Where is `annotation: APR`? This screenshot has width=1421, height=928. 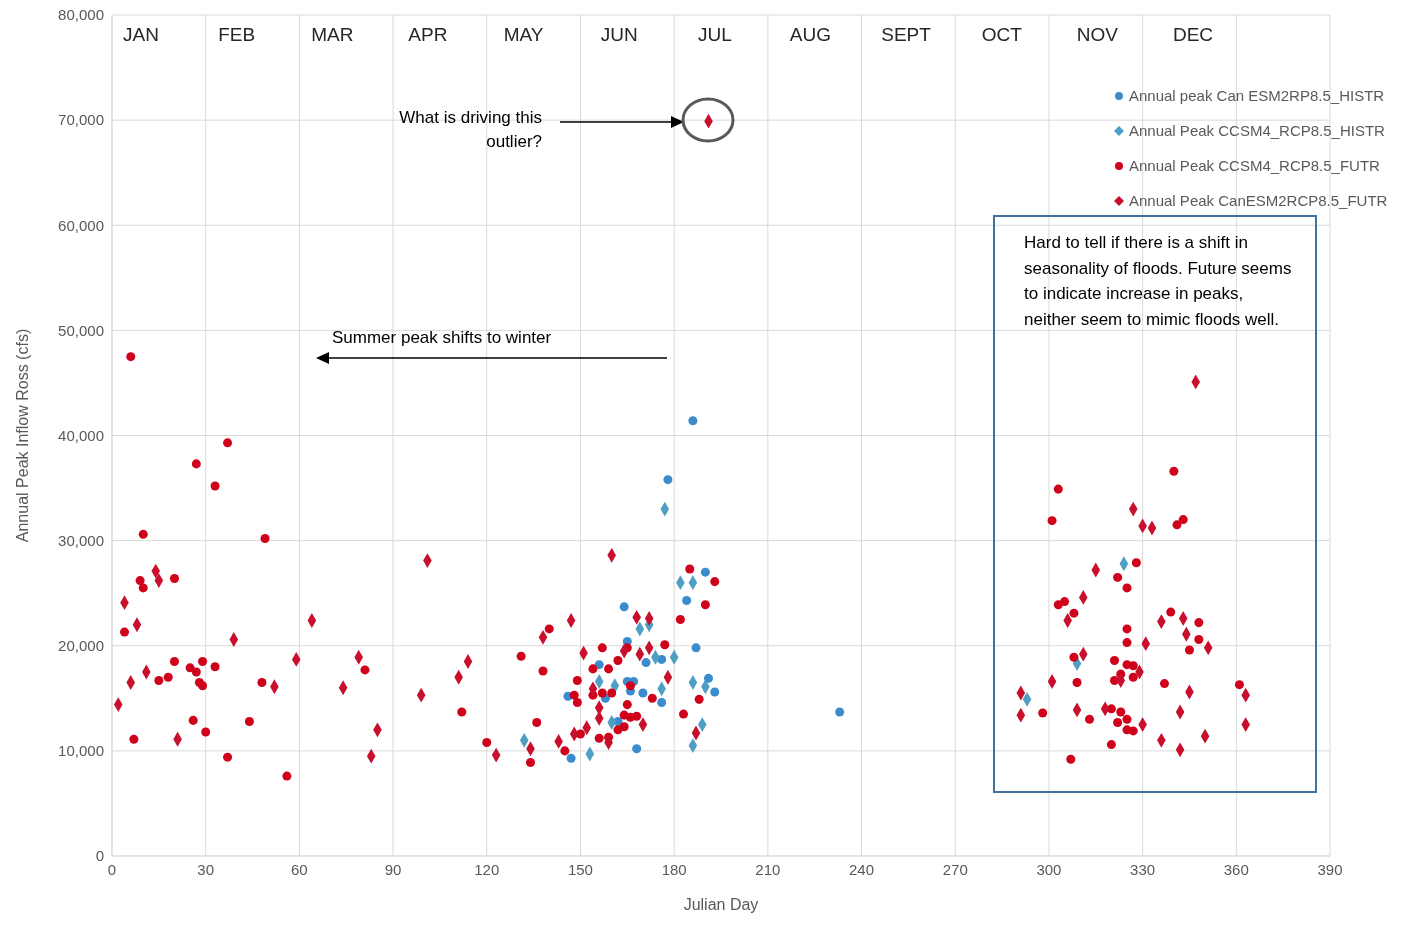 annotation: APR is located at coordinates (428, 35).